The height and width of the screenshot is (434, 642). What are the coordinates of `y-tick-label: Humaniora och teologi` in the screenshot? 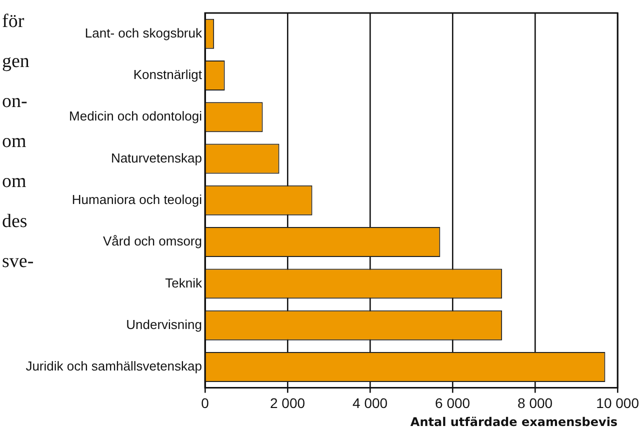 It's located at (137, 199).